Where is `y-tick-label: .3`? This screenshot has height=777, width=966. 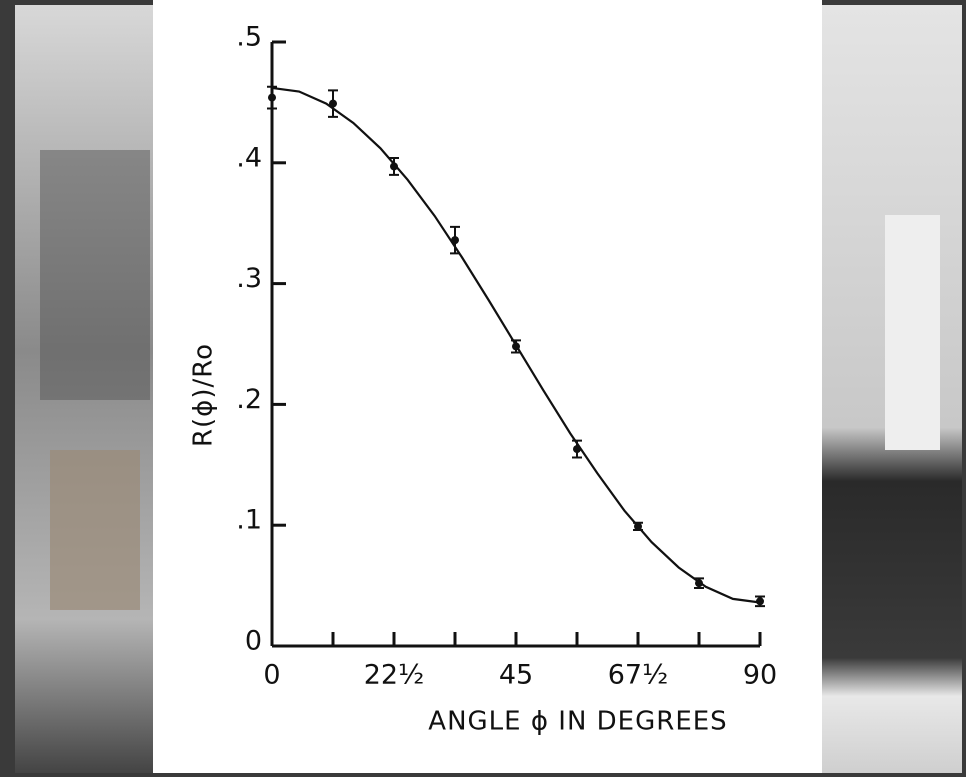
y-tick-label: .3 is located at coordinates (249, 278).